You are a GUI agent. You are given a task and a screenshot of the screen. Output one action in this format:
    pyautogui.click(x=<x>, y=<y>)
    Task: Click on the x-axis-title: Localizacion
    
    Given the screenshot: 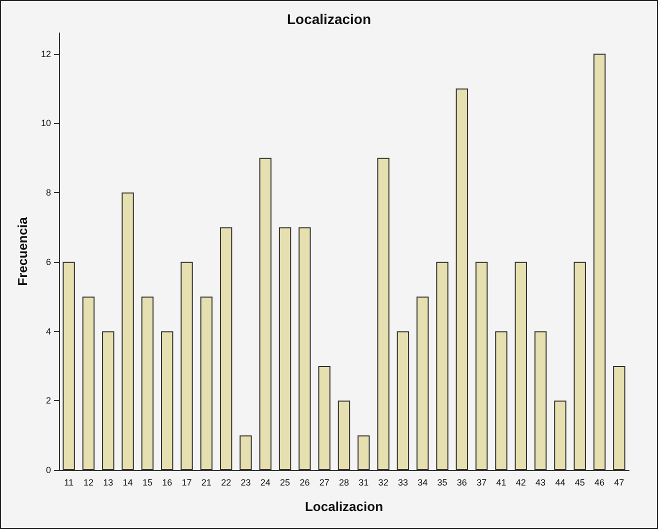 What is the action you would take?
    pyautogui.click(x=344, y=506)
    